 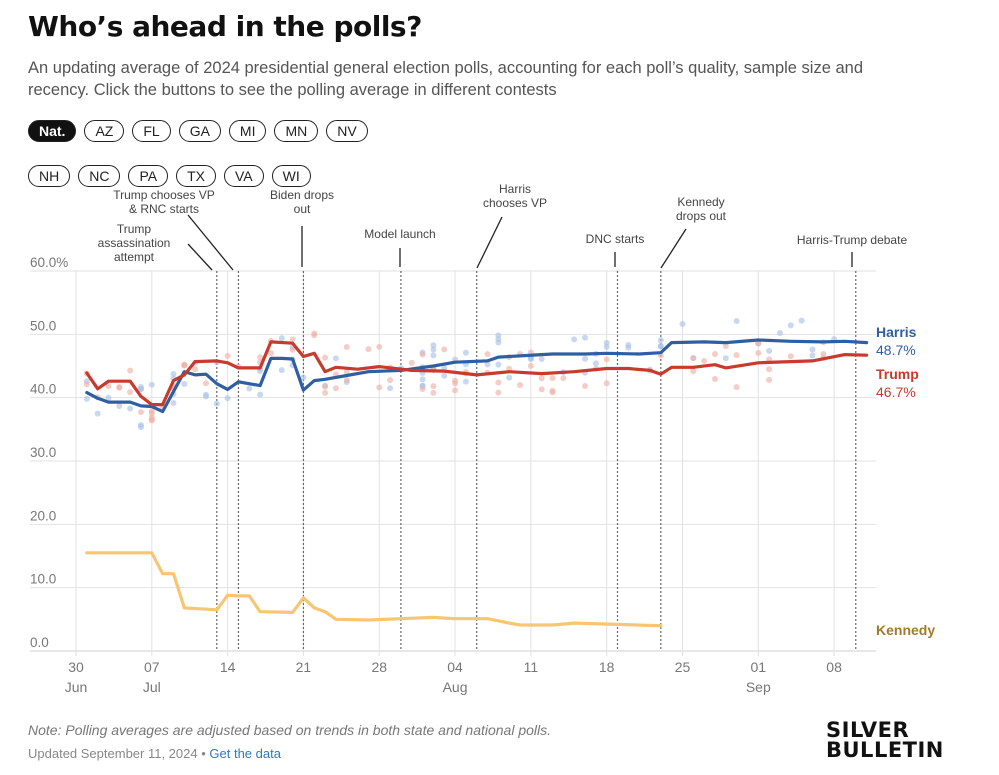 I want to click on event-label: Harris-Trump debate, so click(x=852, y=240).